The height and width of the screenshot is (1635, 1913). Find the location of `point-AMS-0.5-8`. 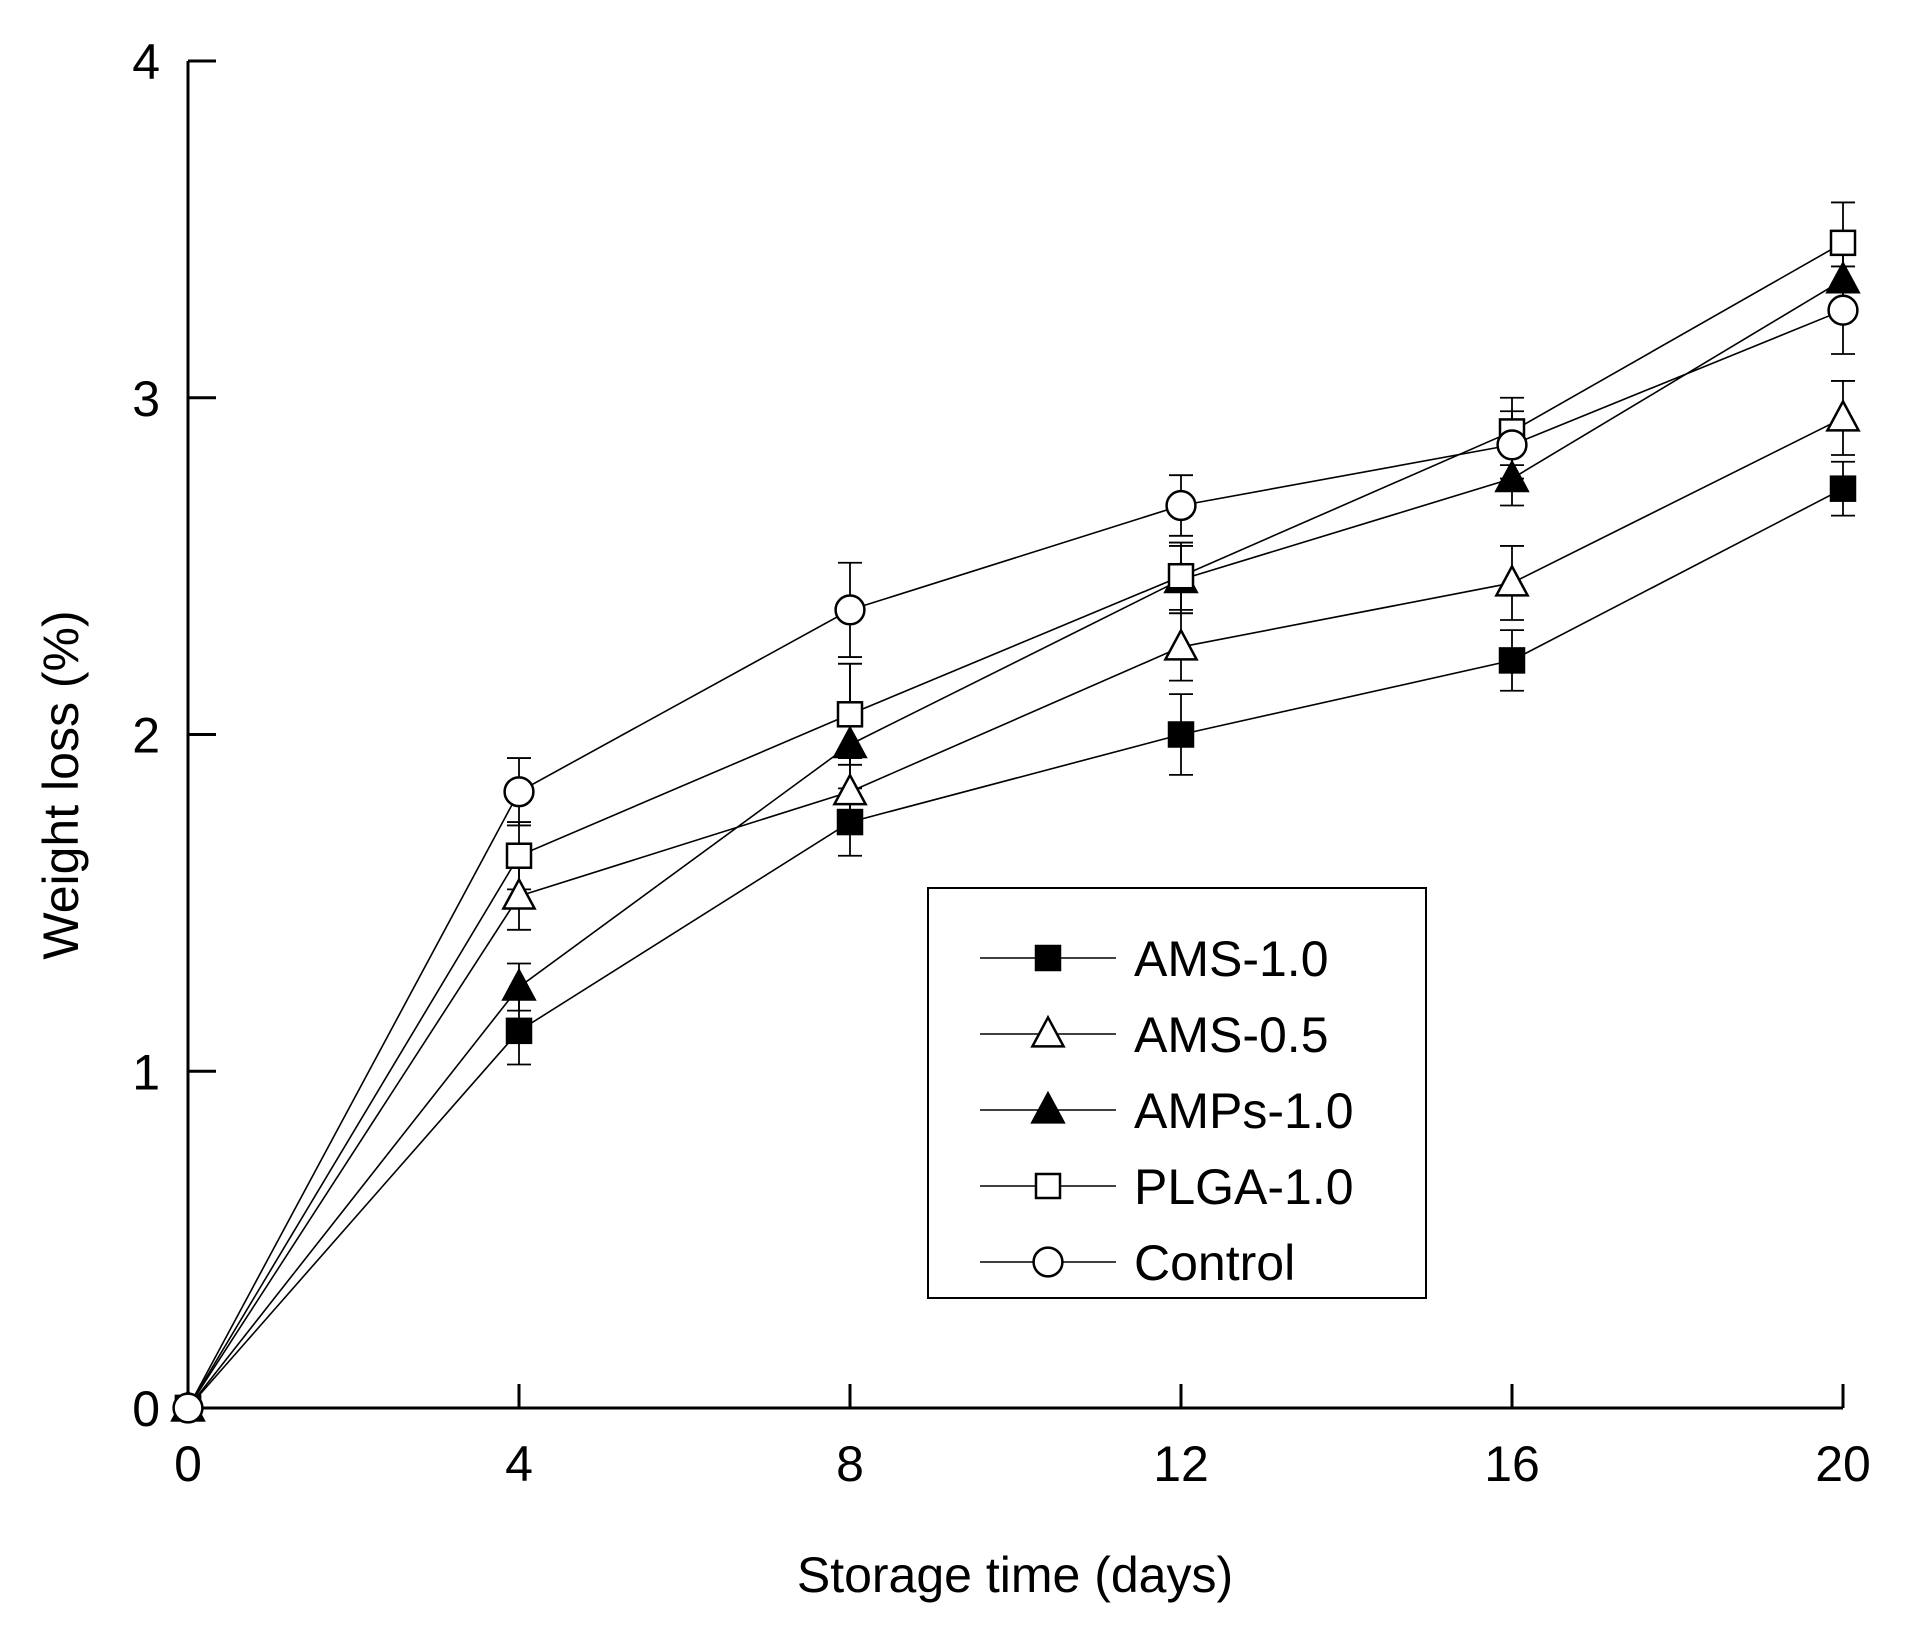

point-AMS-0.5-8 is located at coordinates (850, 789).